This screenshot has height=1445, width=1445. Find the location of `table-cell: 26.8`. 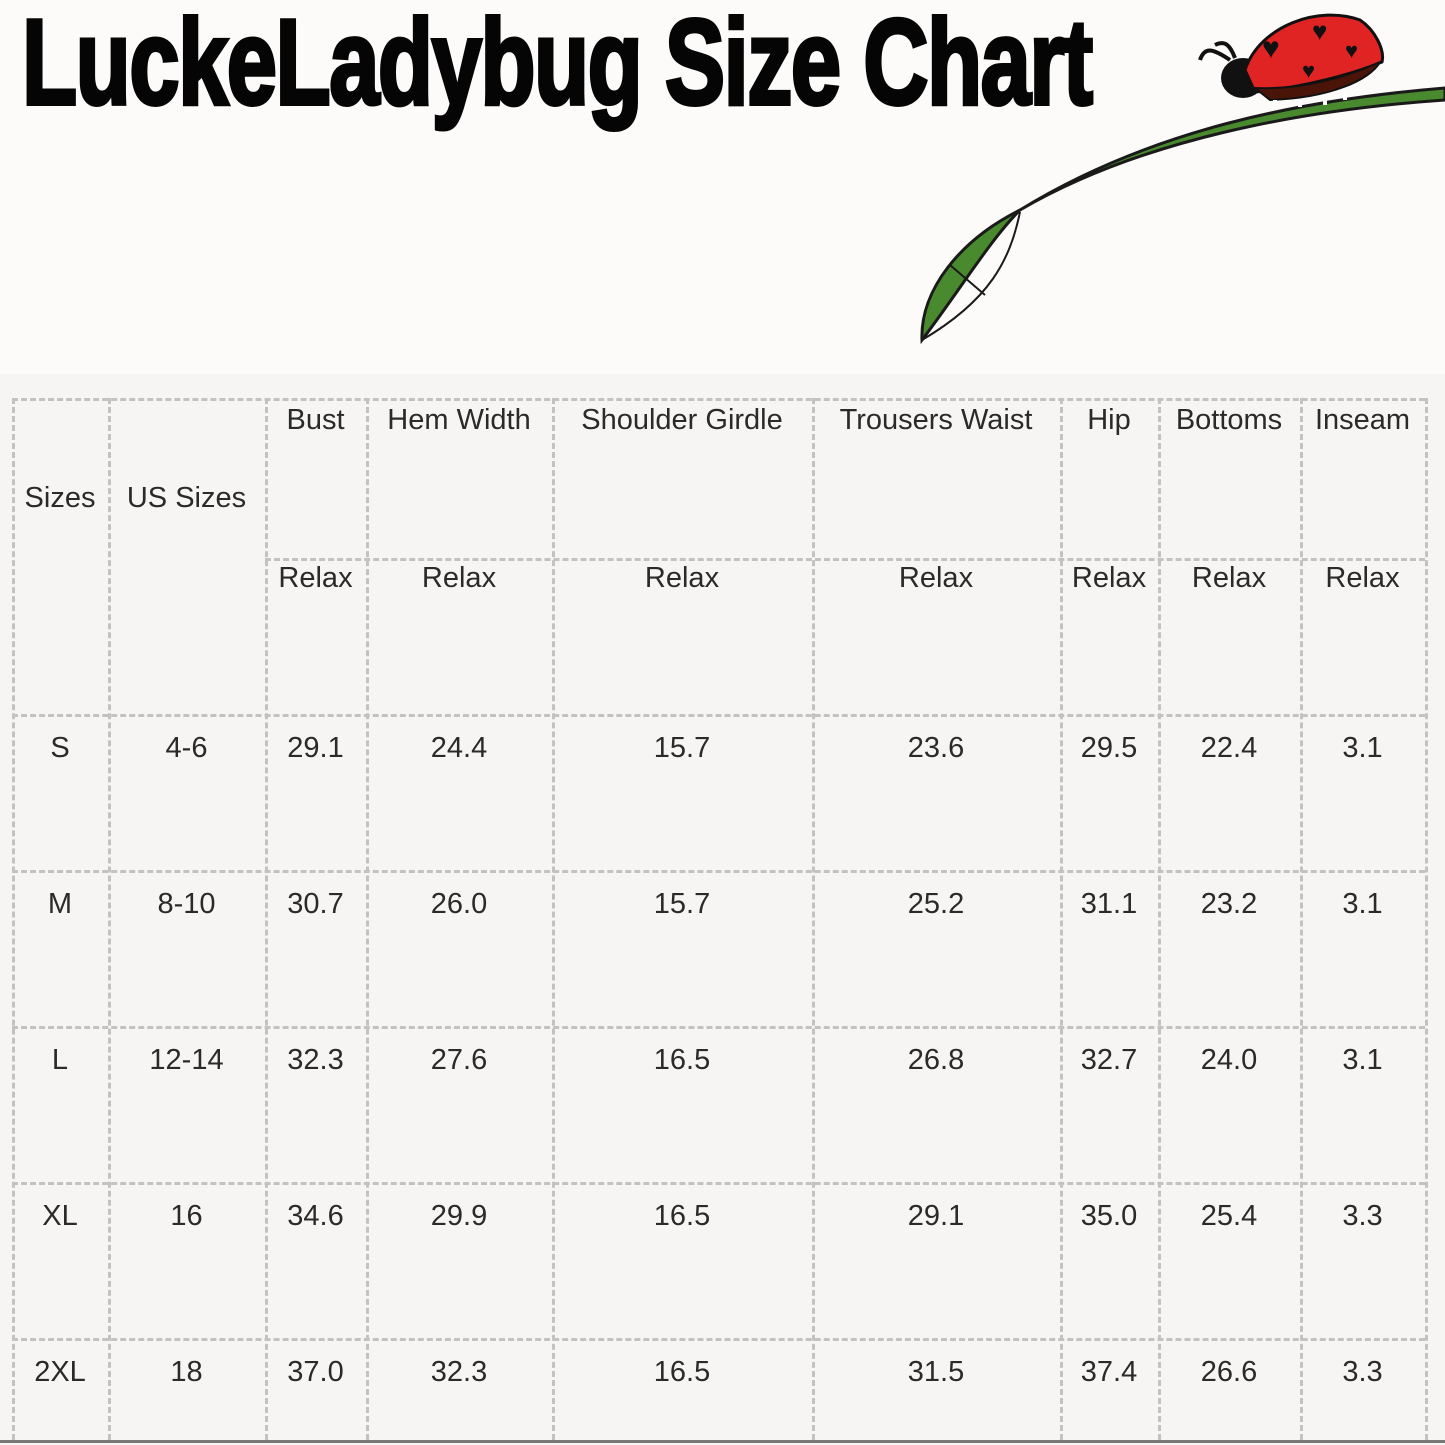

table-cell: 26.8 is located at coordinates (936, 1060).